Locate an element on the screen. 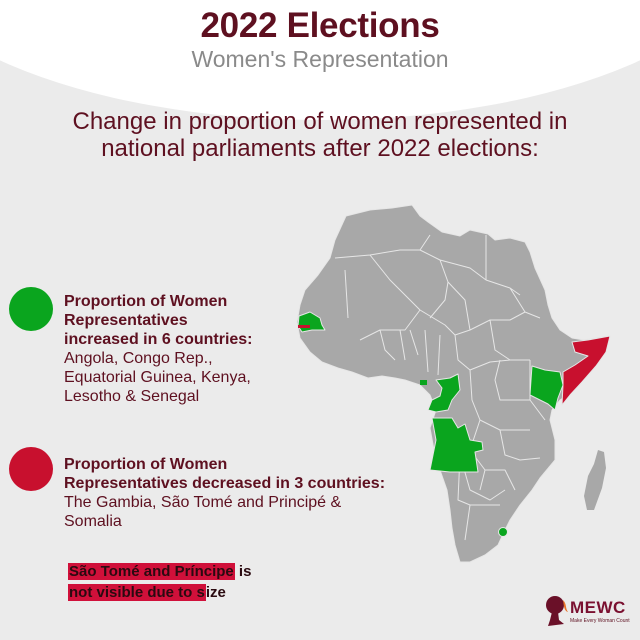  increased-heading-line-2: Representatives is located at coordinates (126, 320).